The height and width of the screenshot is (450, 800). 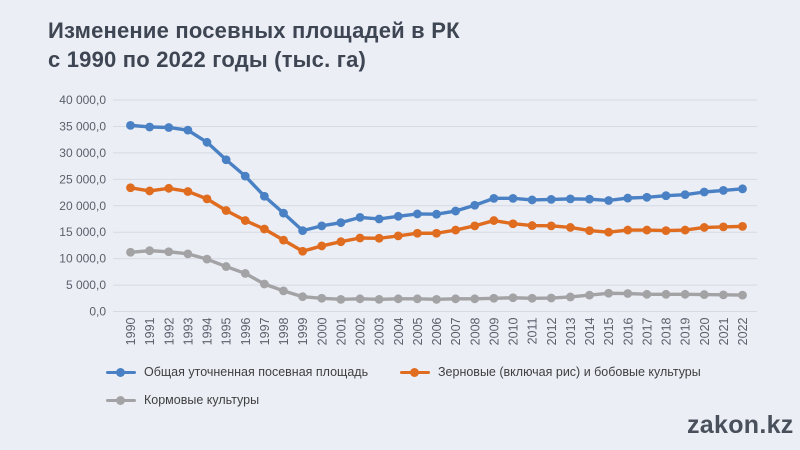 I want to click on svg-text: 0,0, so click(x=97, y=312).